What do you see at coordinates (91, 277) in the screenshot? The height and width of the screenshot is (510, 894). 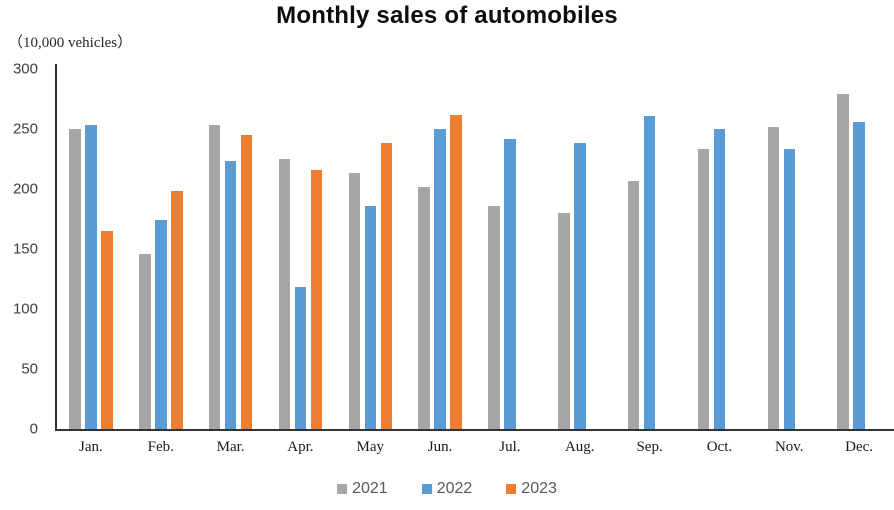 I see `bar-2022-jan` at bounding box center [91, 277].